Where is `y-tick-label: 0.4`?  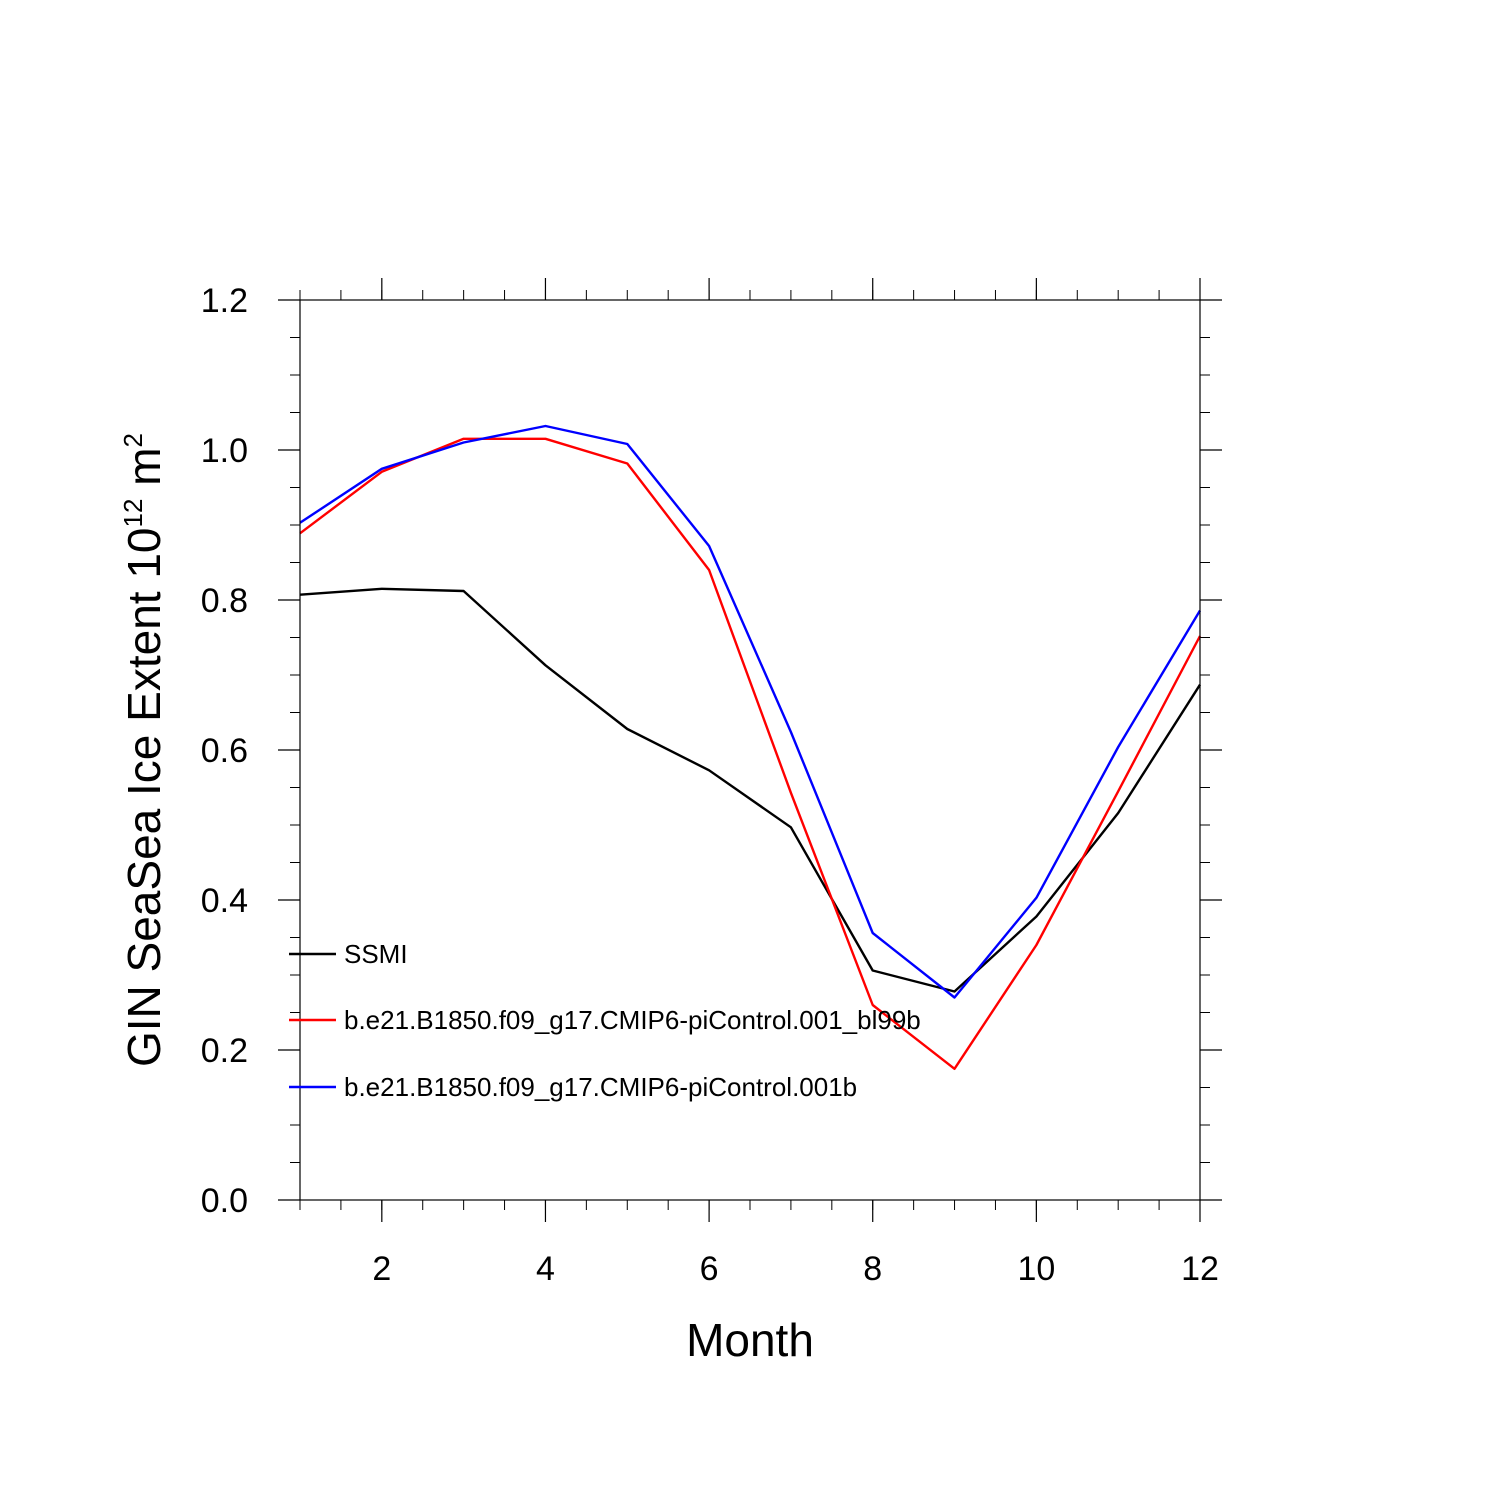
y-tick-label: 0.4 is located at coordinates (224, 901).